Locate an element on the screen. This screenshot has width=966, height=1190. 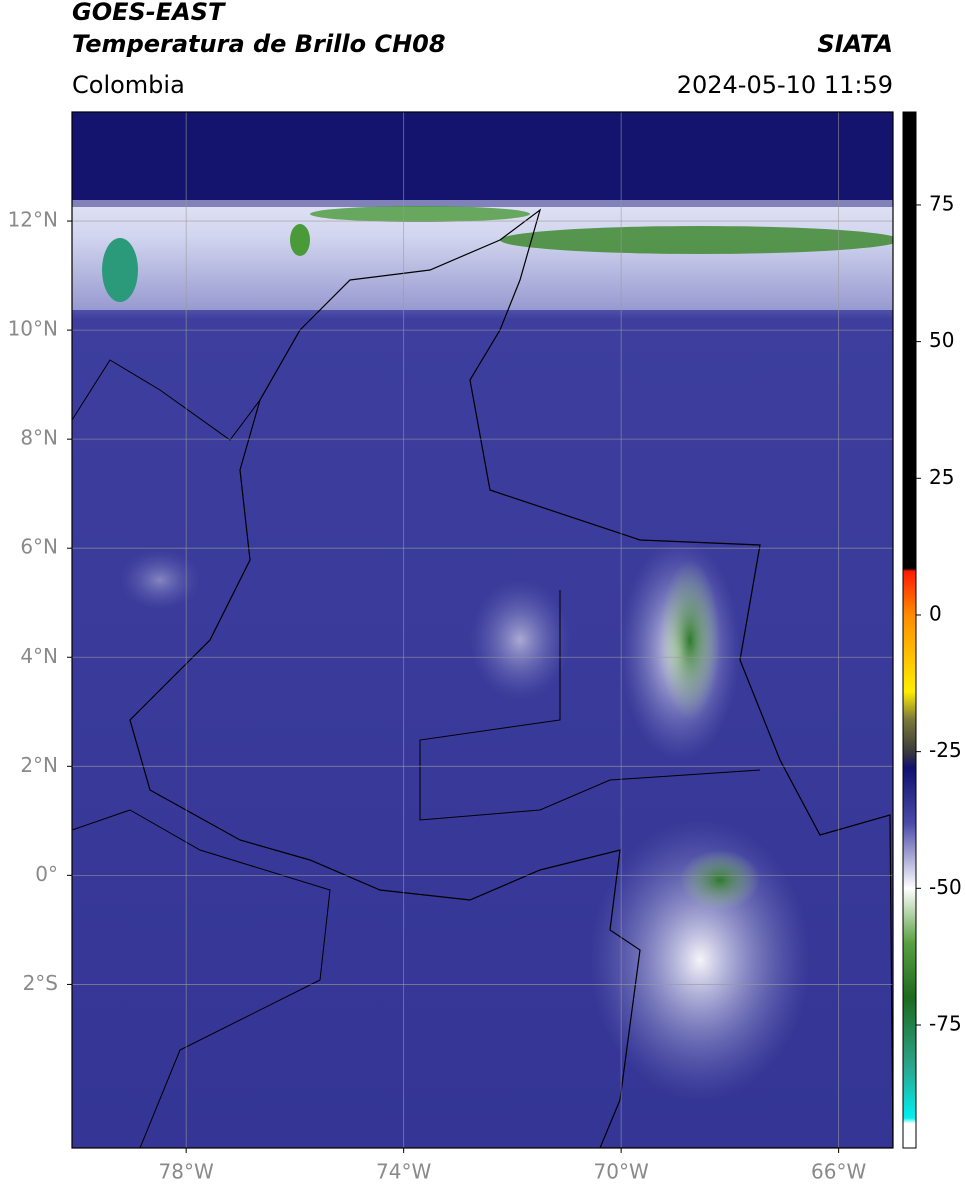
title: GOES-EAST is located at coordinates (149, 13).